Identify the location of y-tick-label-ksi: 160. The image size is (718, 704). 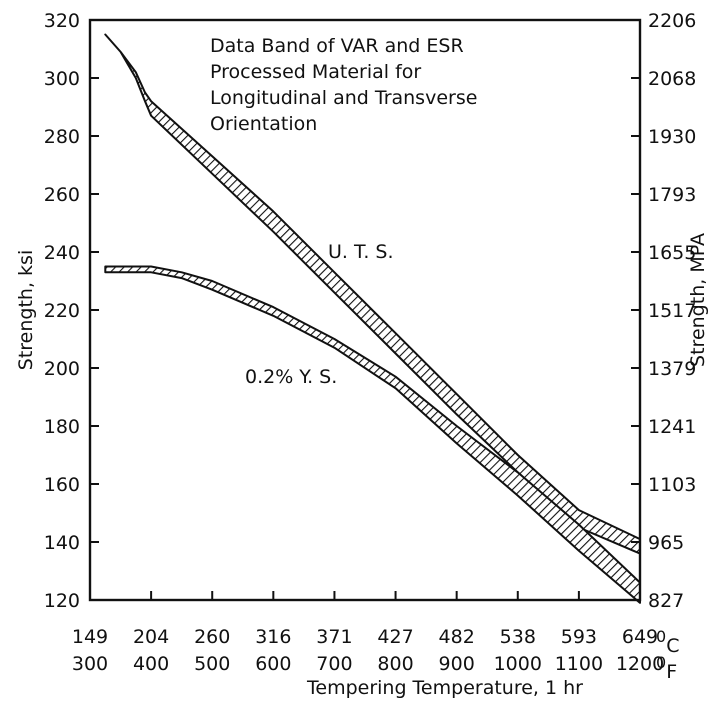
(62, 485).